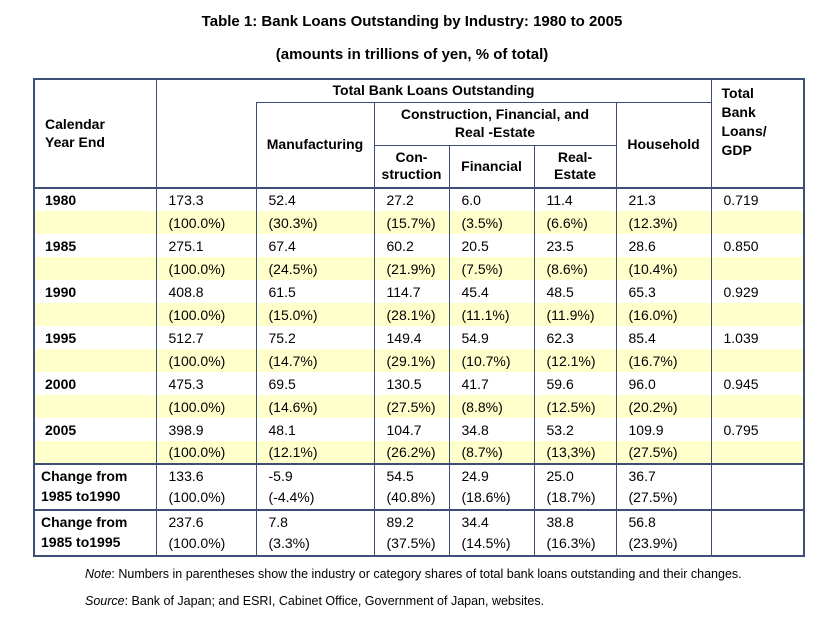 This screenshot has width=824, height=619. I want to click on table-cell: 0.850, so click(757, 245).